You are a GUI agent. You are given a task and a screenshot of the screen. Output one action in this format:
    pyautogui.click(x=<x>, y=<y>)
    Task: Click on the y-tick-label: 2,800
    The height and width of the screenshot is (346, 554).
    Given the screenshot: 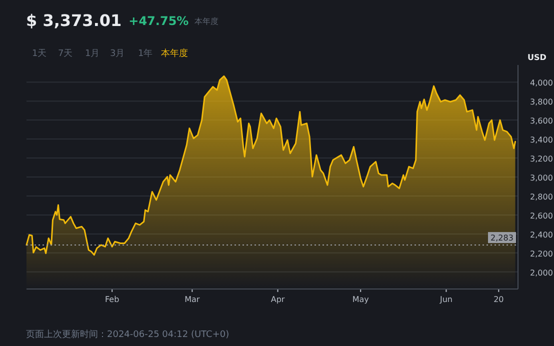 What is the action you would take?
    pyautogui.click(x=541, y=197)
    